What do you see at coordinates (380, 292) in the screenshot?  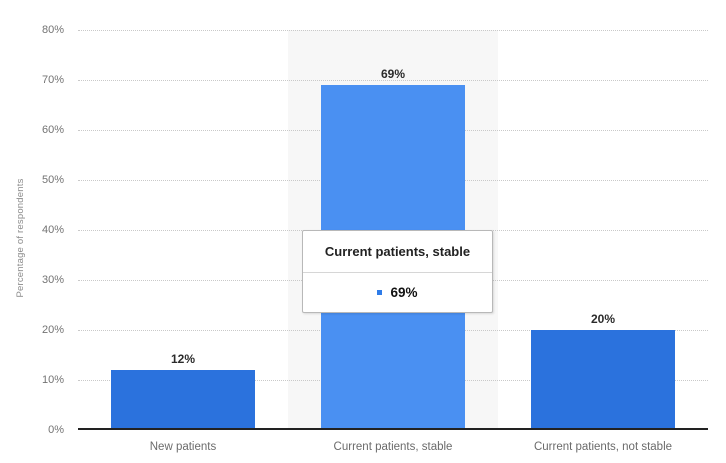 I see `series-marker-icon` at bounding box center [380, 292].